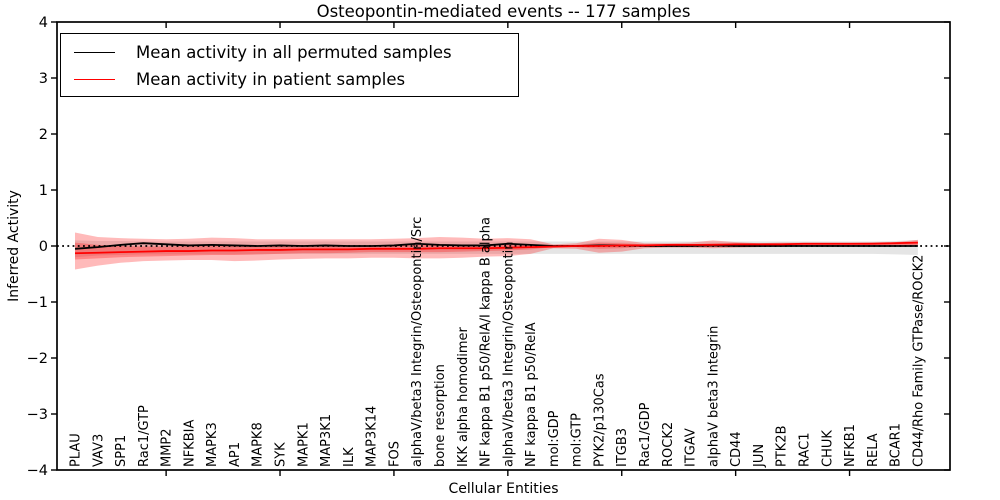 The image size is (1000, 500). What do you see at coordinates (294, 52) in the screenshot?
I see `legend-label-permuted: Mean activity in all permuted samples` at bounding box center [294, 52].